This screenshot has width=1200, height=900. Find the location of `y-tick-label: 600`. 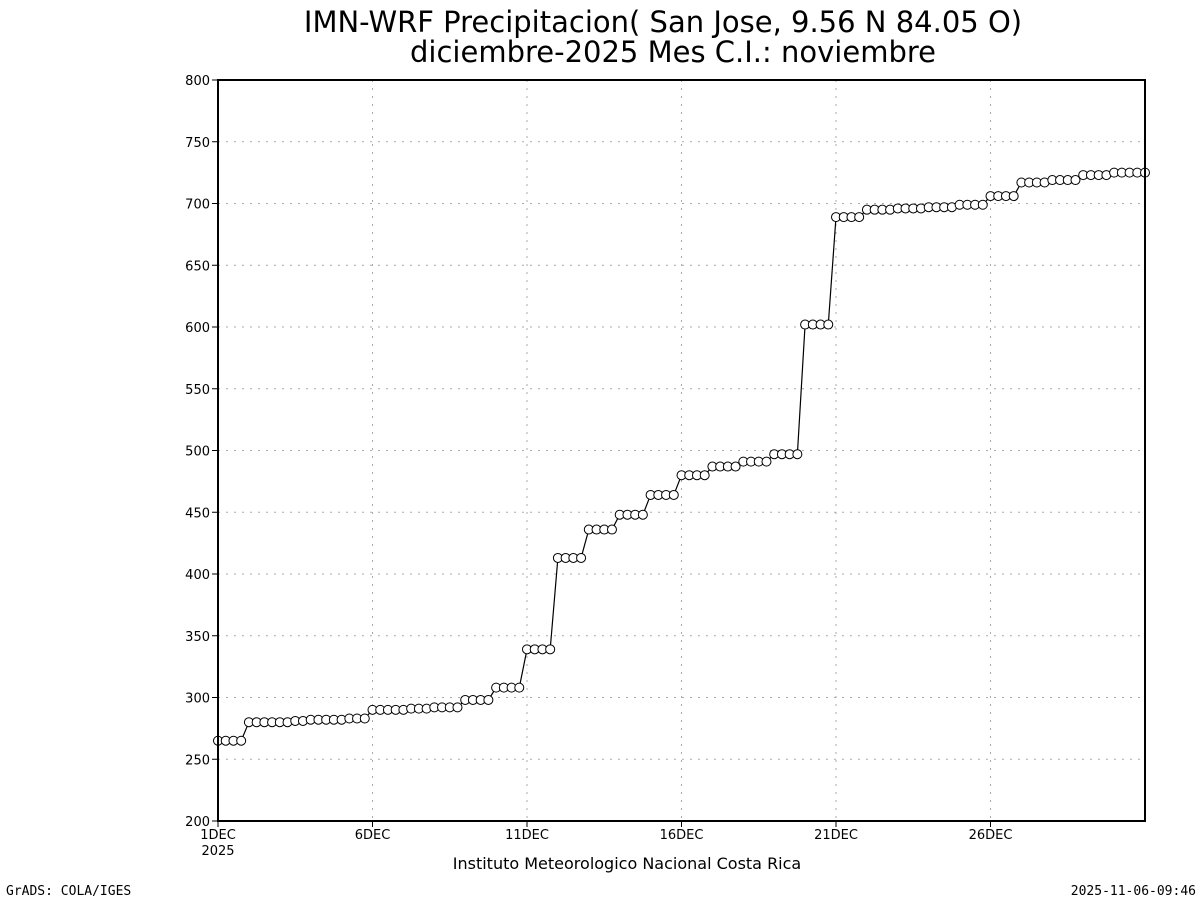

y-tick-label: 600 is located at coordinates (197, 328).